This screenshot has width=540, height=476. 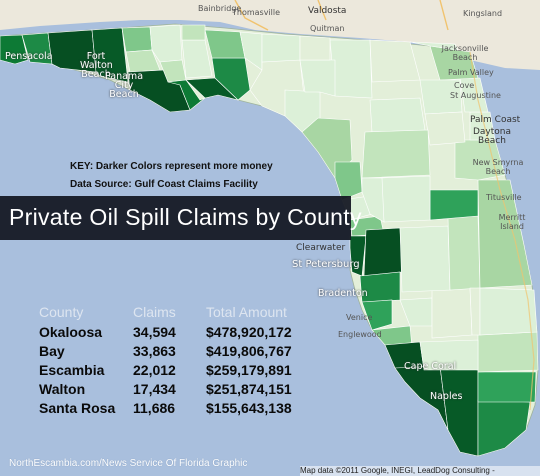 What do you see at coordinates (154, 351) in the screenshot?
I see `table-cell-claims: 33,863` at bounding box center [154, 351].